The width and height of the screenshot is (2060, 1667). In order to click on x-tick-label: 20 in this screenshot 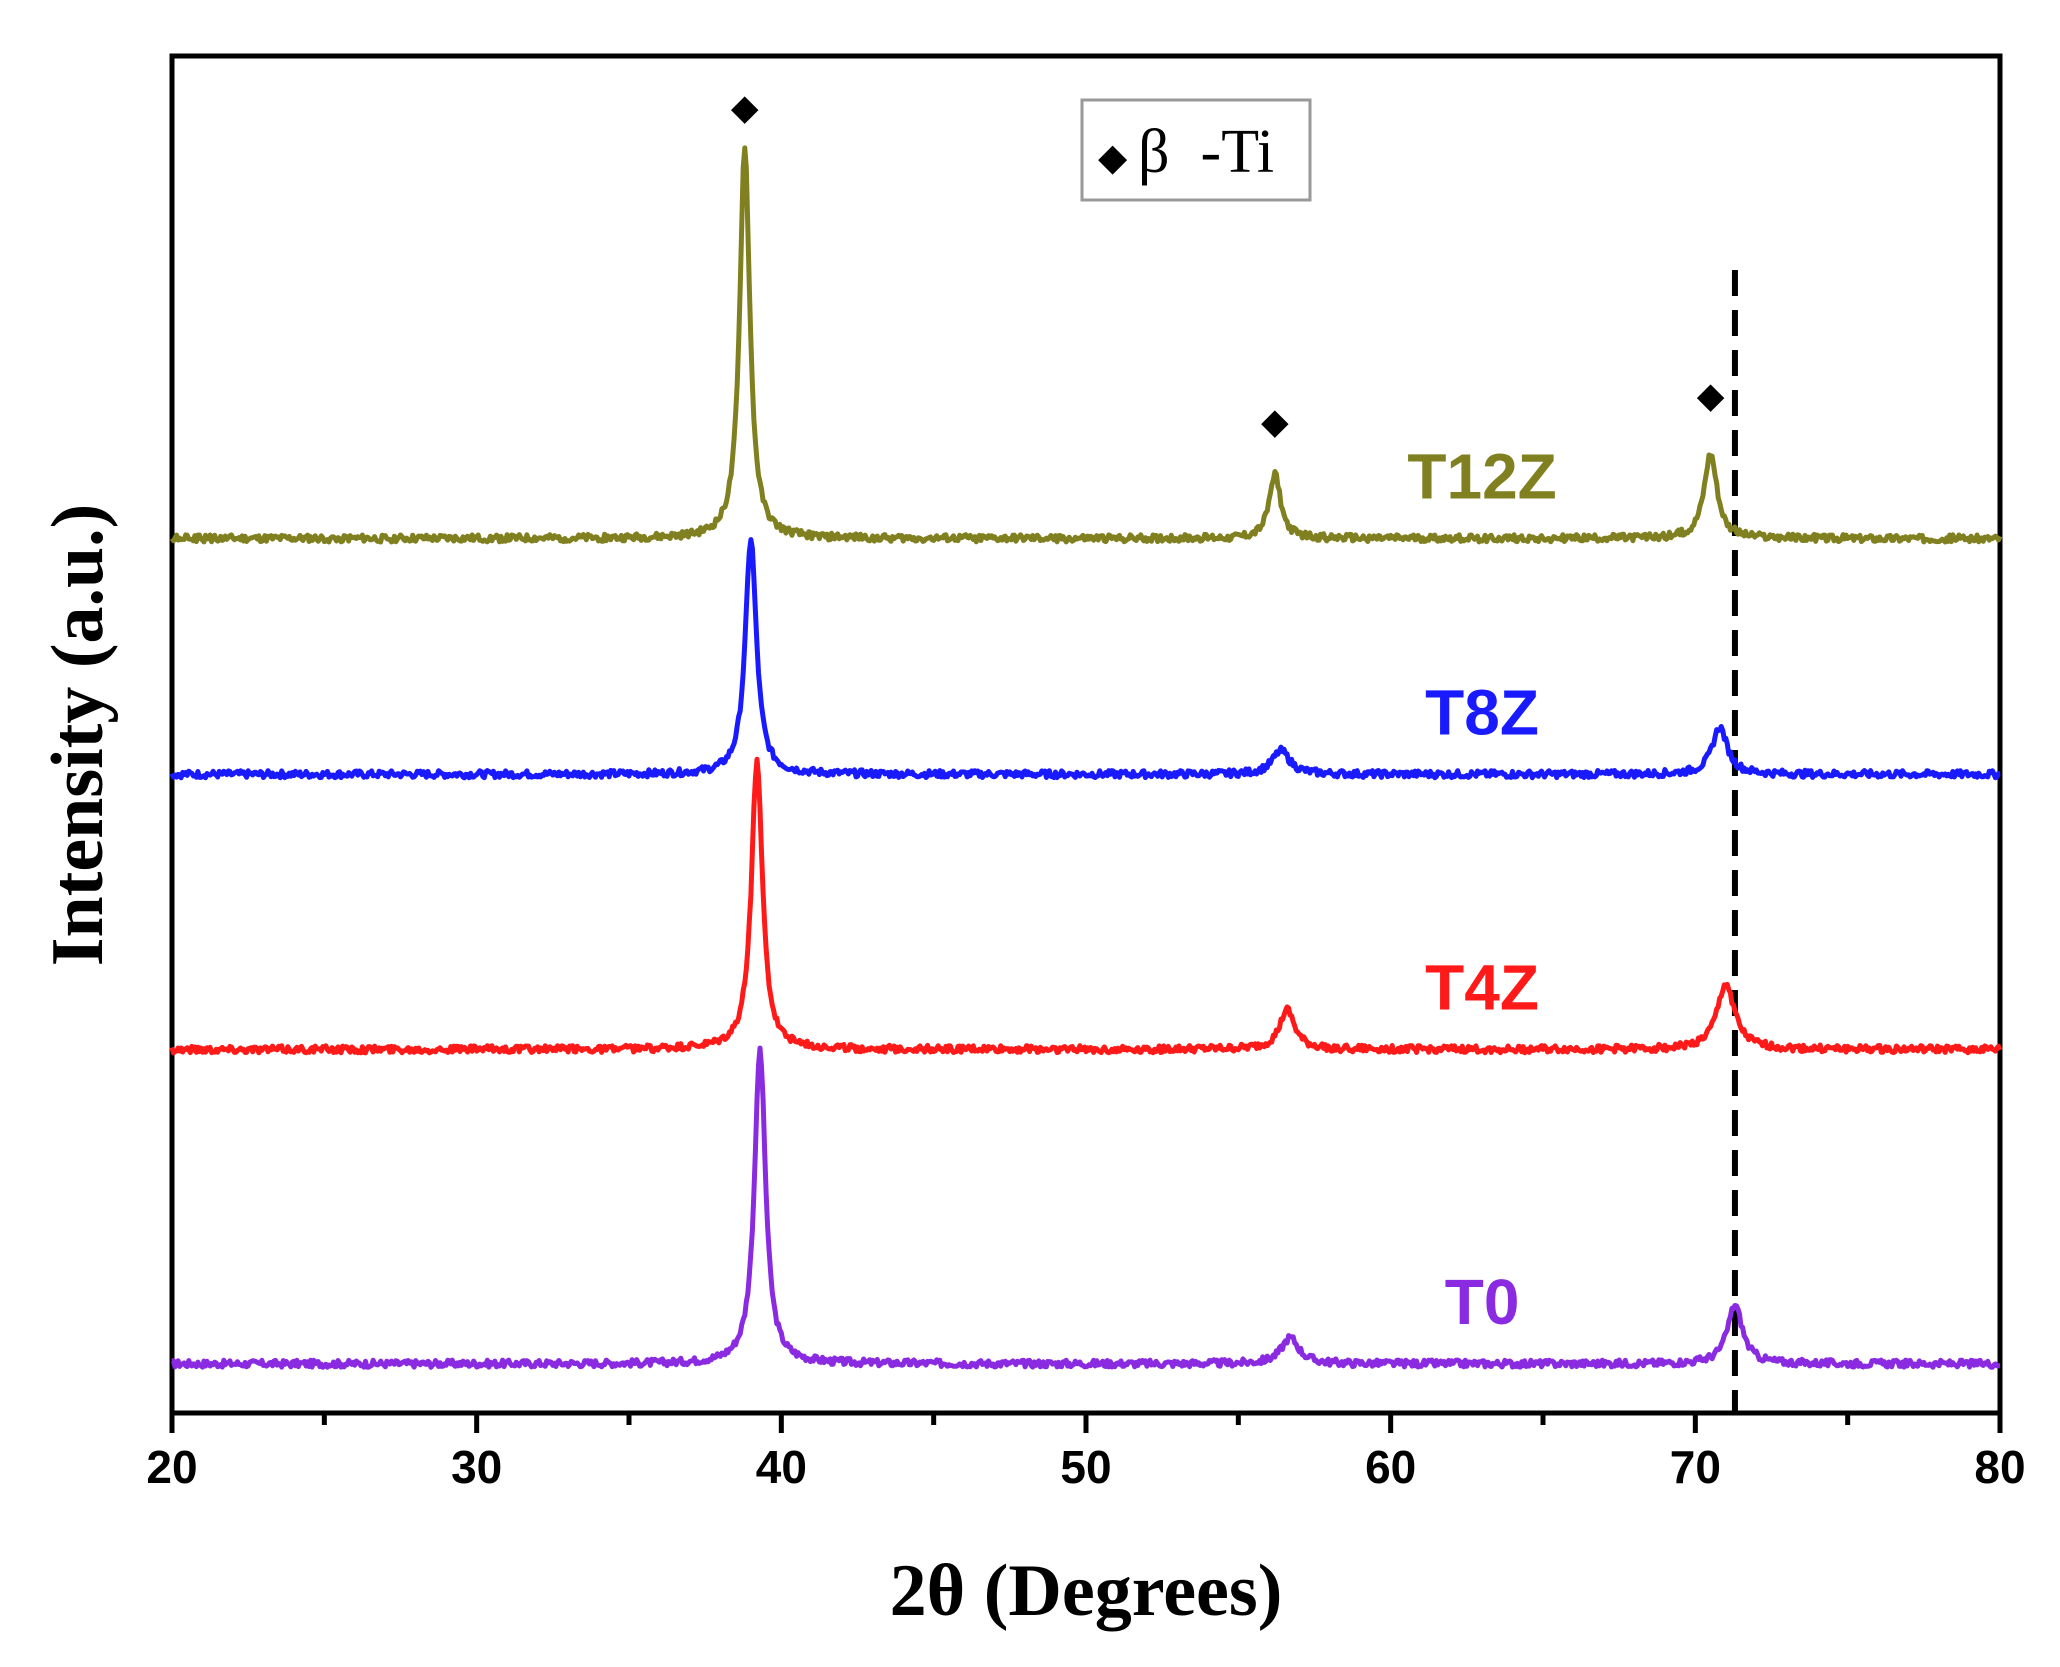, I will do `click(171, 1467)`.